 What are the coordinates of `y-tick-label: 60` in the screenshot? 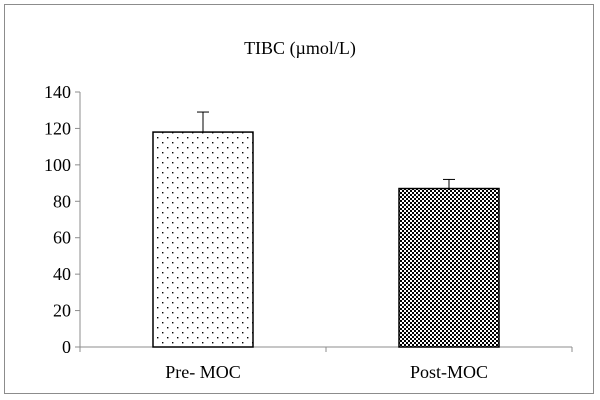 It's located at (62, 238).